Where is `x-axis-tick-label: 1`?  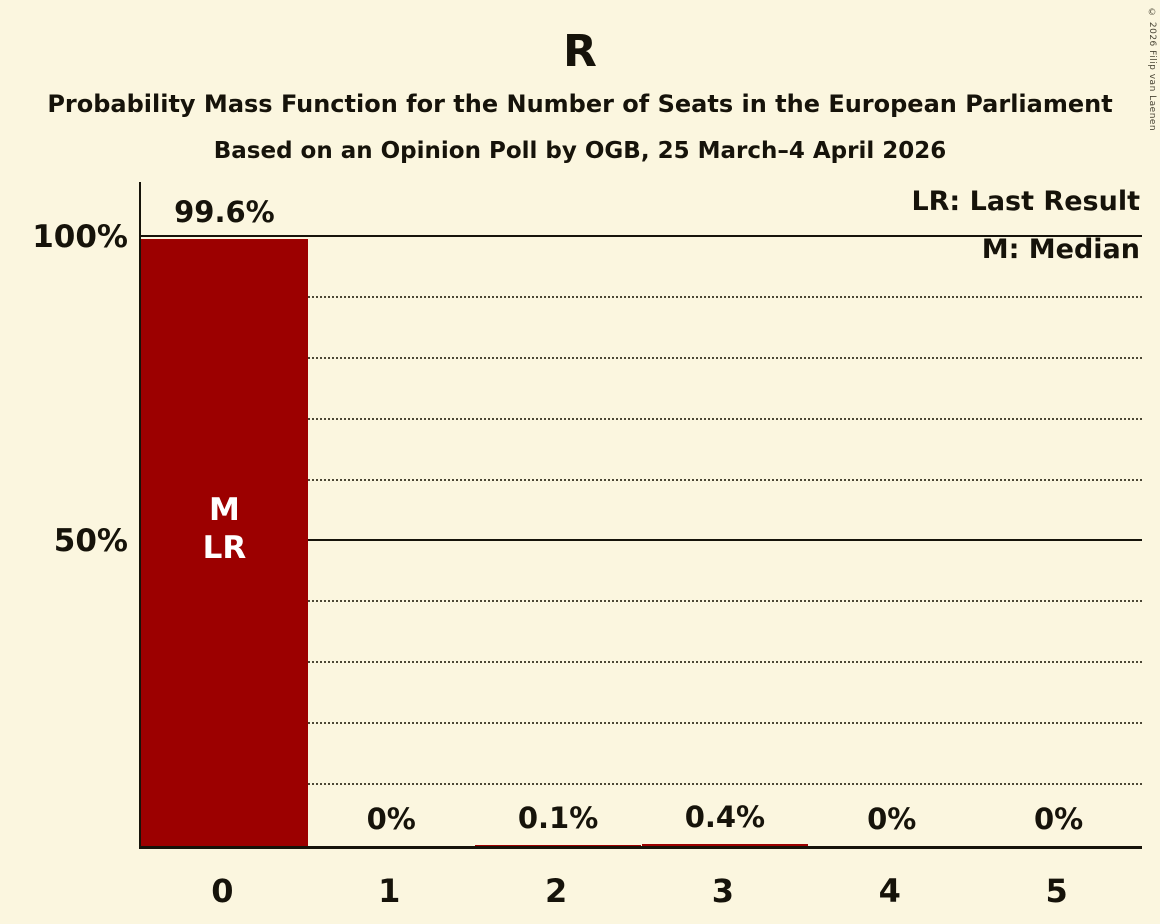 x-axis-tick-label: 1 is located at coordinates (389, 891).